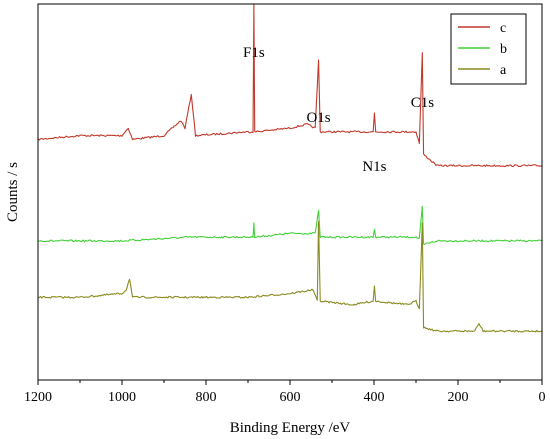 This screenshot has width=550, height=439. Describe the element at coordinates (423, 103) in the screenshot. I see `peak-label-c1s: C1s` at that location.